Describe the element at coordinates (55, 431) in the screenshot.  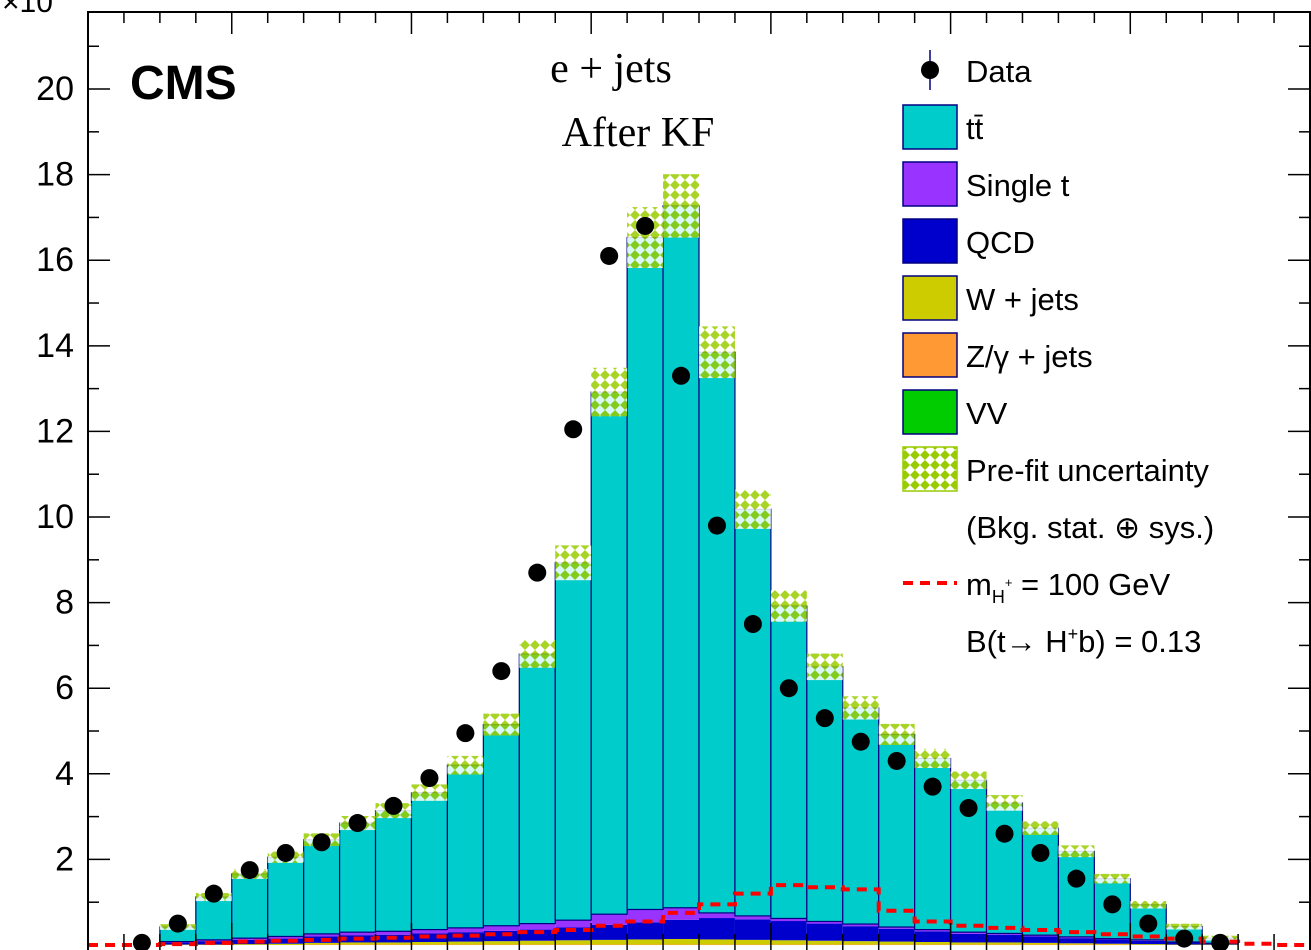
I see `y-tick-label-5: 12` at that location.